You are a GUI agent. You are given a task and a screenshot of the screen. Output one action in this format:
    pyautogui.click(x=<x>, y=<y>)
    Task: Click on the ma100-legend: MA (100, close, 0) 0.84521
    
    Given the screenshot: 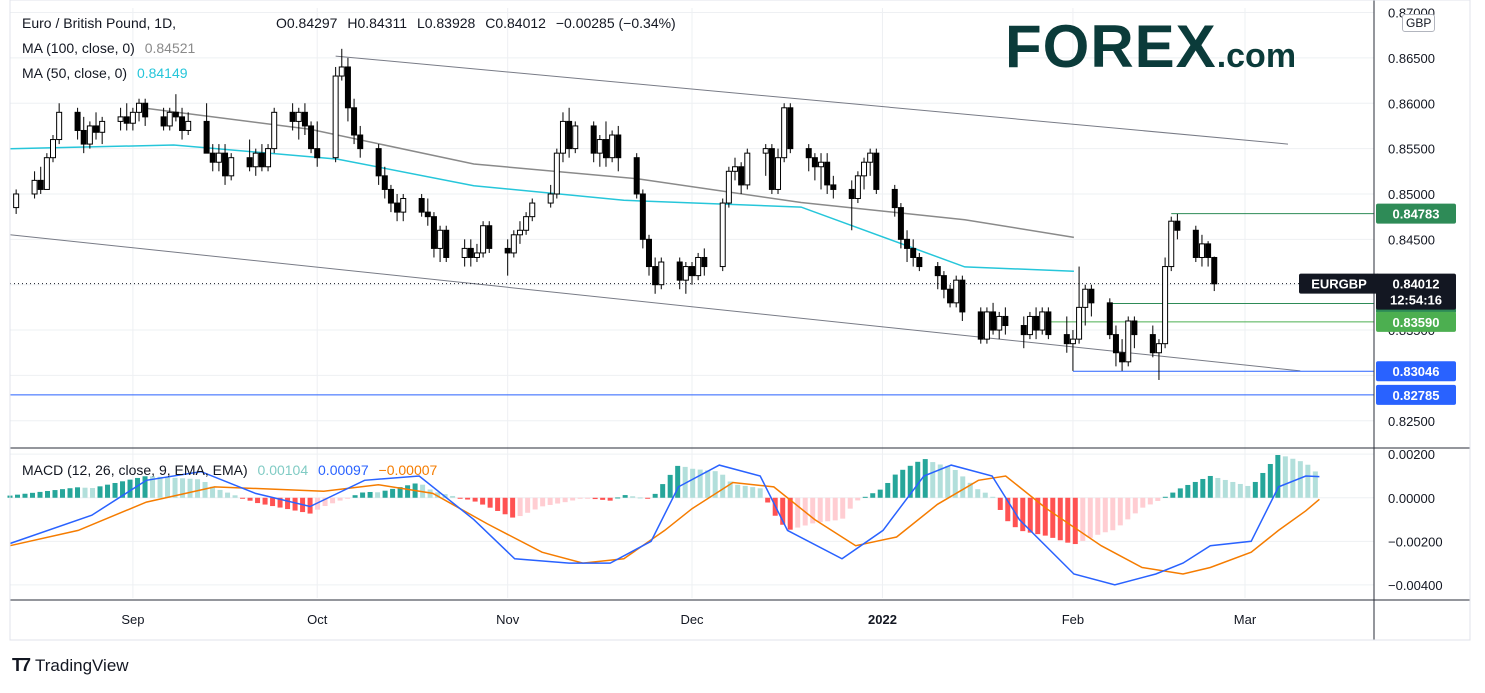 What is the action you would take?
    pyautogui.click(x=111, y=48)
    